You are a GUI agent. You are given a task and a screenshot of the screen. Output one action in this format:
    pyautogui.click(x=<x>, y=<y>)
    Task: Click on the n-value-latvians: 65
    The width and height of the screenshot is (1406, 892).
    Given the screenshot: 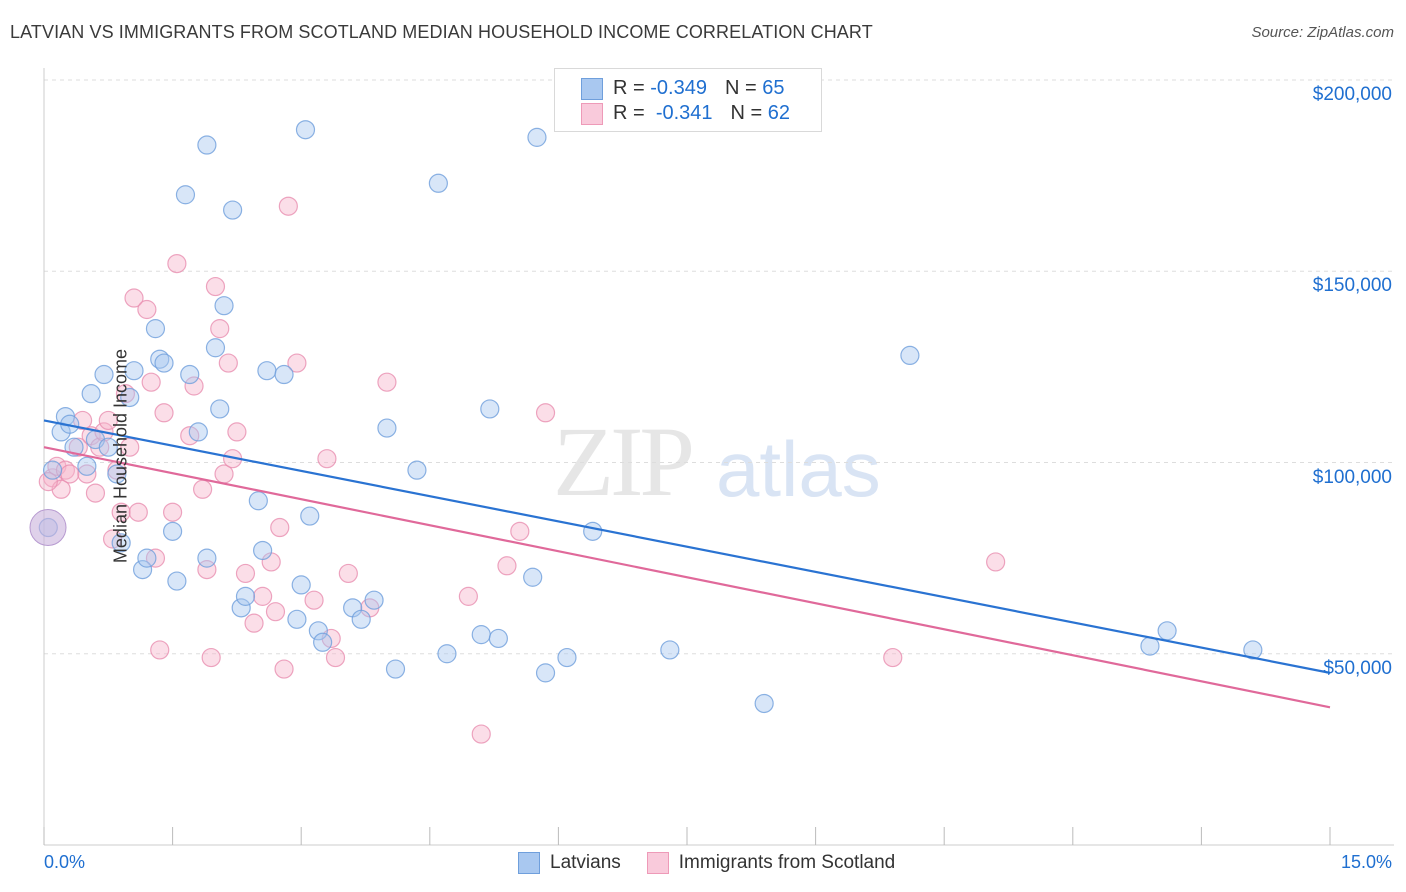 What is the action you would take?
    pyautogui.click(x=773, y=88)
    